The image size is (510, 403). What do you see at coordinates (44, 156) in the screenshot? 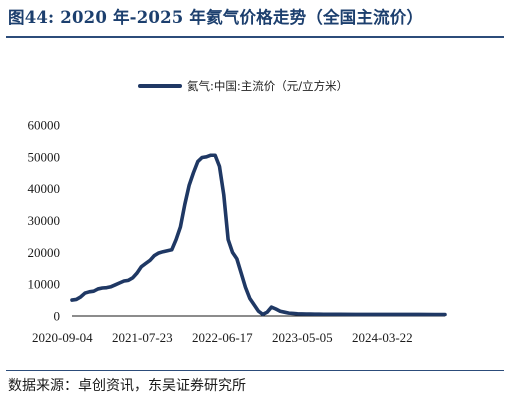
I see `y-tick-label: 50000` at bounding box center [44, 156].